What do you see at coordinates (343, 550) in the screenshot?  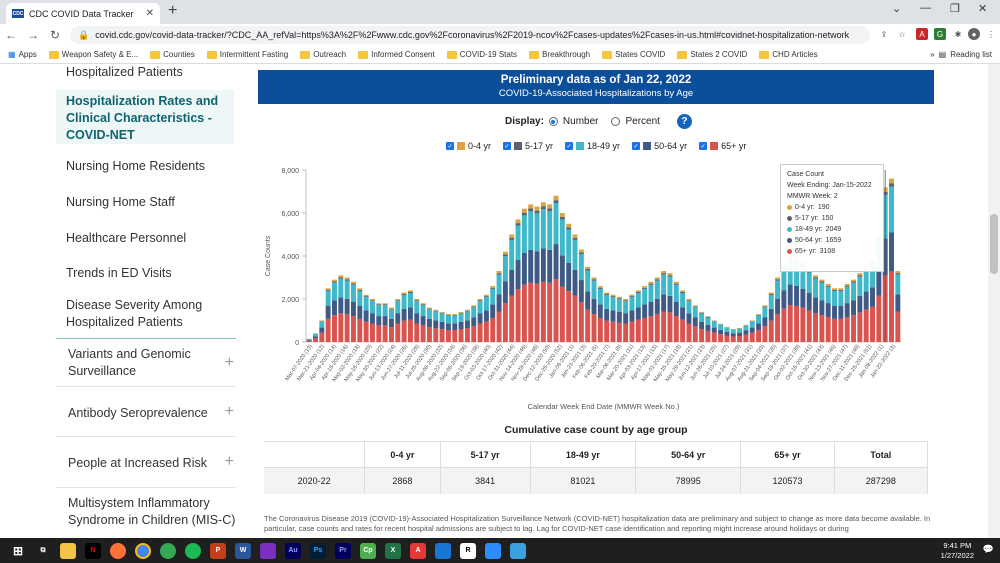 I see `premiere-icon: Pr` at bounding box center [343, 550].